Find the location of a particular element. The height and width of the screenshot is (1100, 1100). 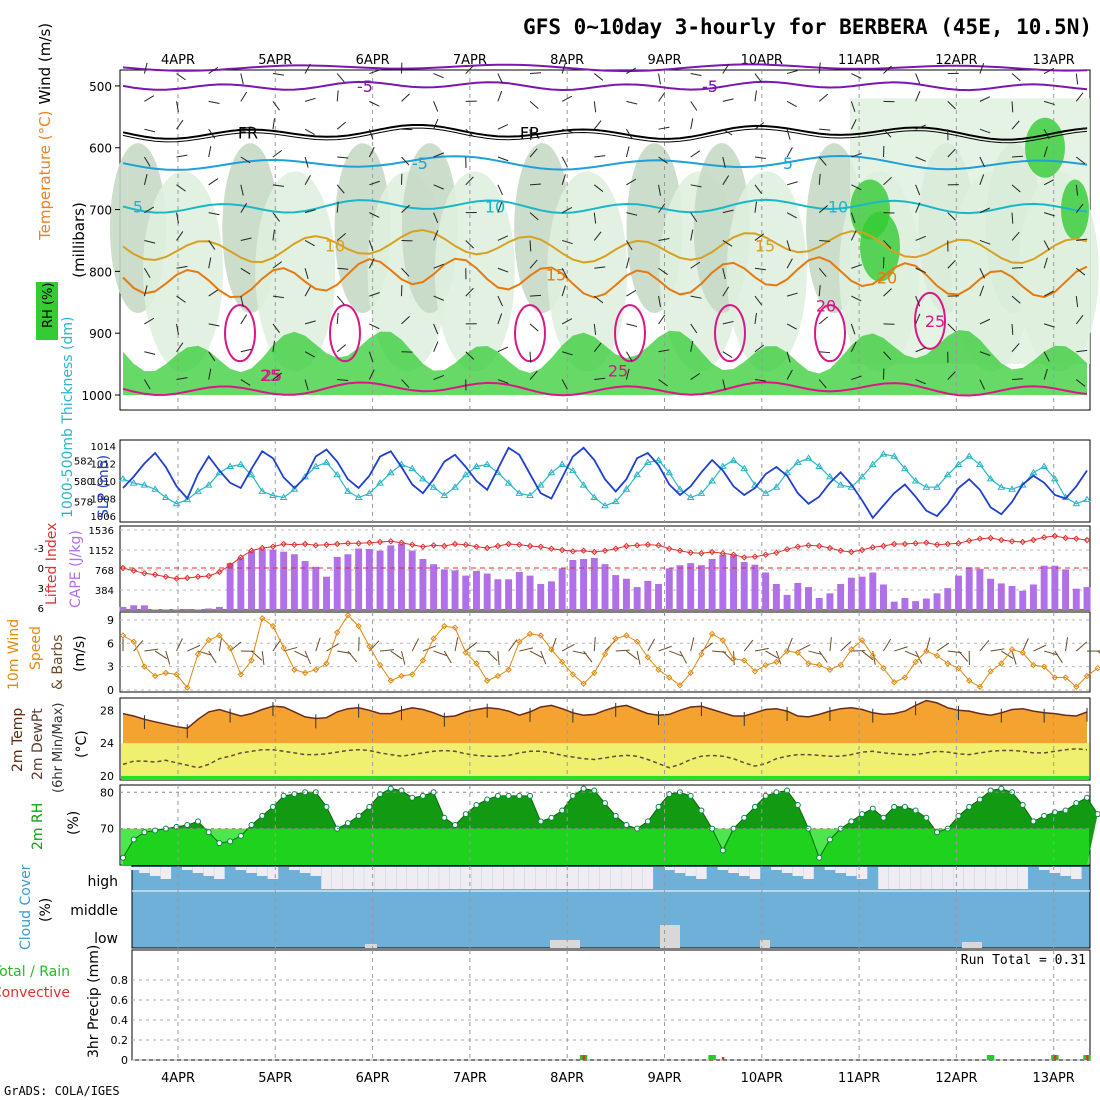

precip-convective-bar is located at coordinates (1055, 1057).